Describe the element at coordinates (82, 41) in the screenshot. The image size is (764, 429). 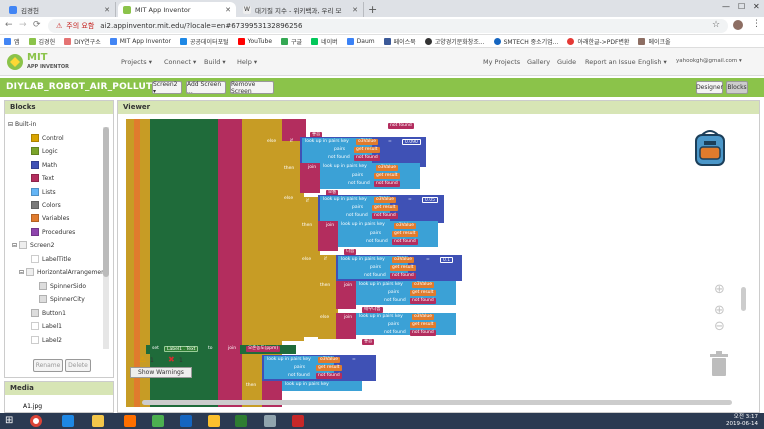
I see `bookmark-diylab: DIY연구소` at that location.